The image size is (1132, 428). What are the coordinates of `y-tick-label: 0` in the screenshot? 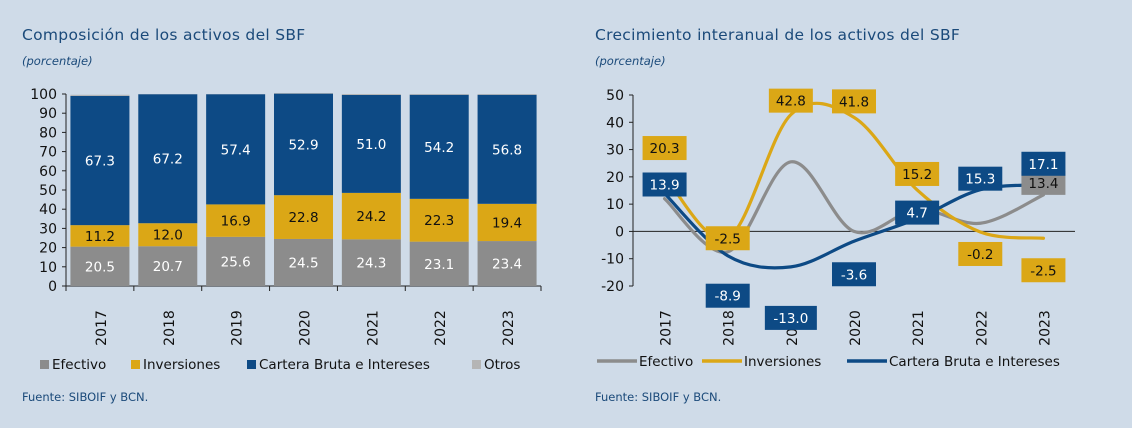 It's located at (619, 232).